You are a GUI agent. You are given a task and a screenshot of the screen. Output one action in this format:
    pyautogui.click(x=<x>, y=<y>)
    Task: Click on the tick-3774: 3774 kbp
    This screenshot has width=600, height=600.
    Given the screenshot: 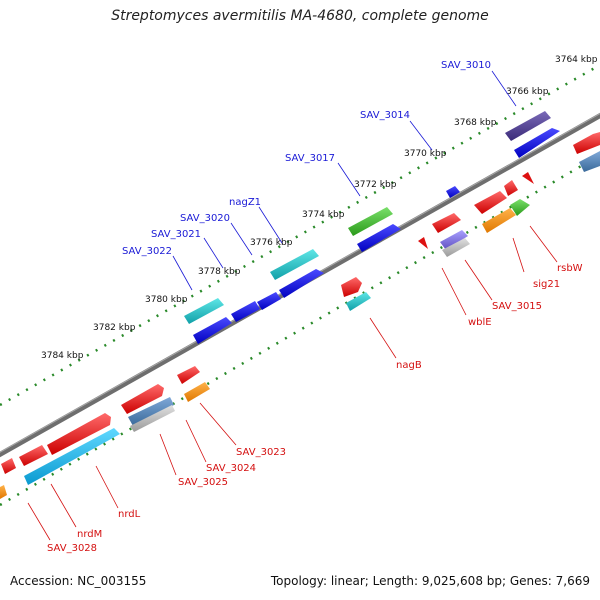 What is the action you would take?
    pyautogui.click(x=323, y=215)
    